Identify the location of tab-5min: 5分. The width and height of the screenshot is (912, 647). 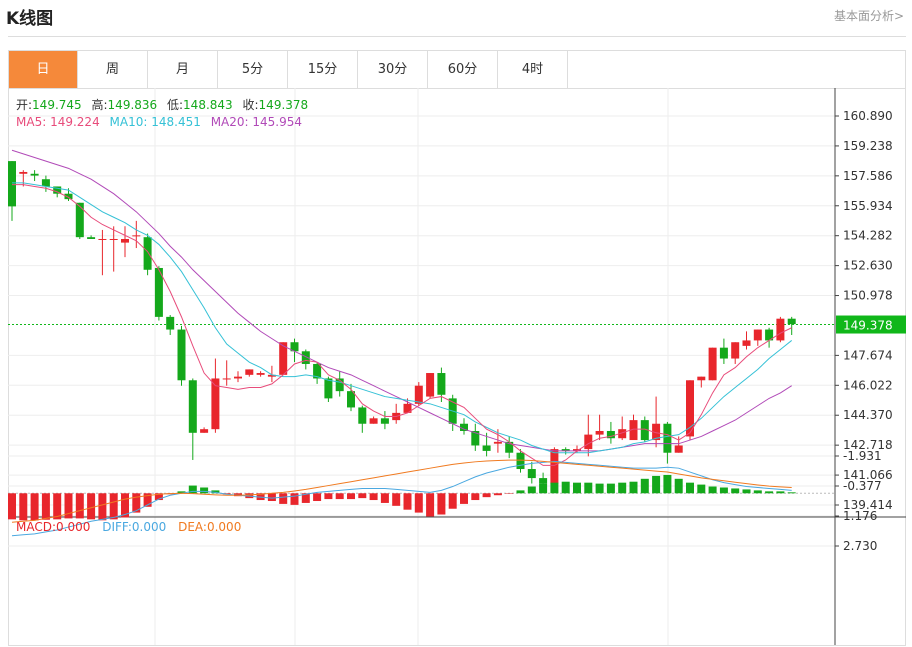
(253, 69).